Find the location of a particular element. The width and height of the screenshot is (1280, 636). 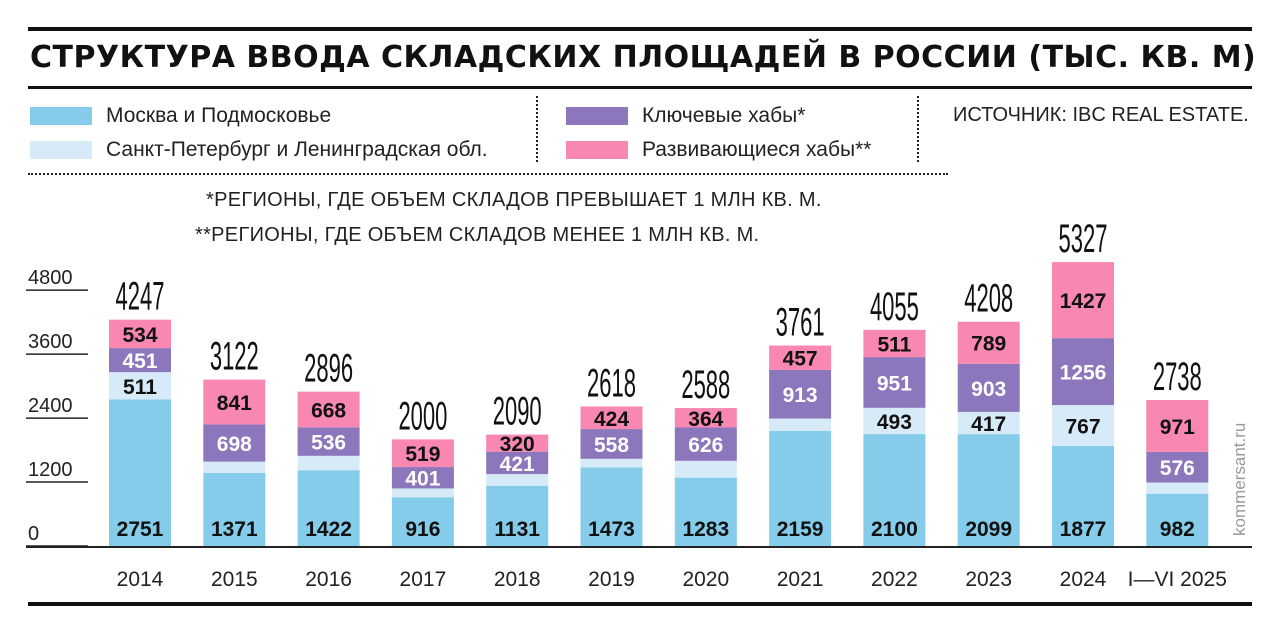

bar-key_hubs-I—VI 2025 is located at coordinates (1177, 467).